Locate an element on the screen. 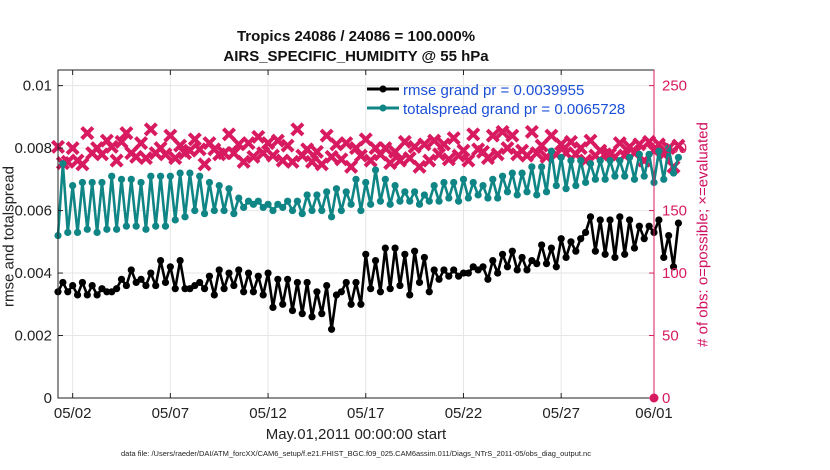 This screenshot has width=830, height=470. y-axis-right-label: # of obs: o=possible; ×=evaluated is located at coordinates (703, 234).